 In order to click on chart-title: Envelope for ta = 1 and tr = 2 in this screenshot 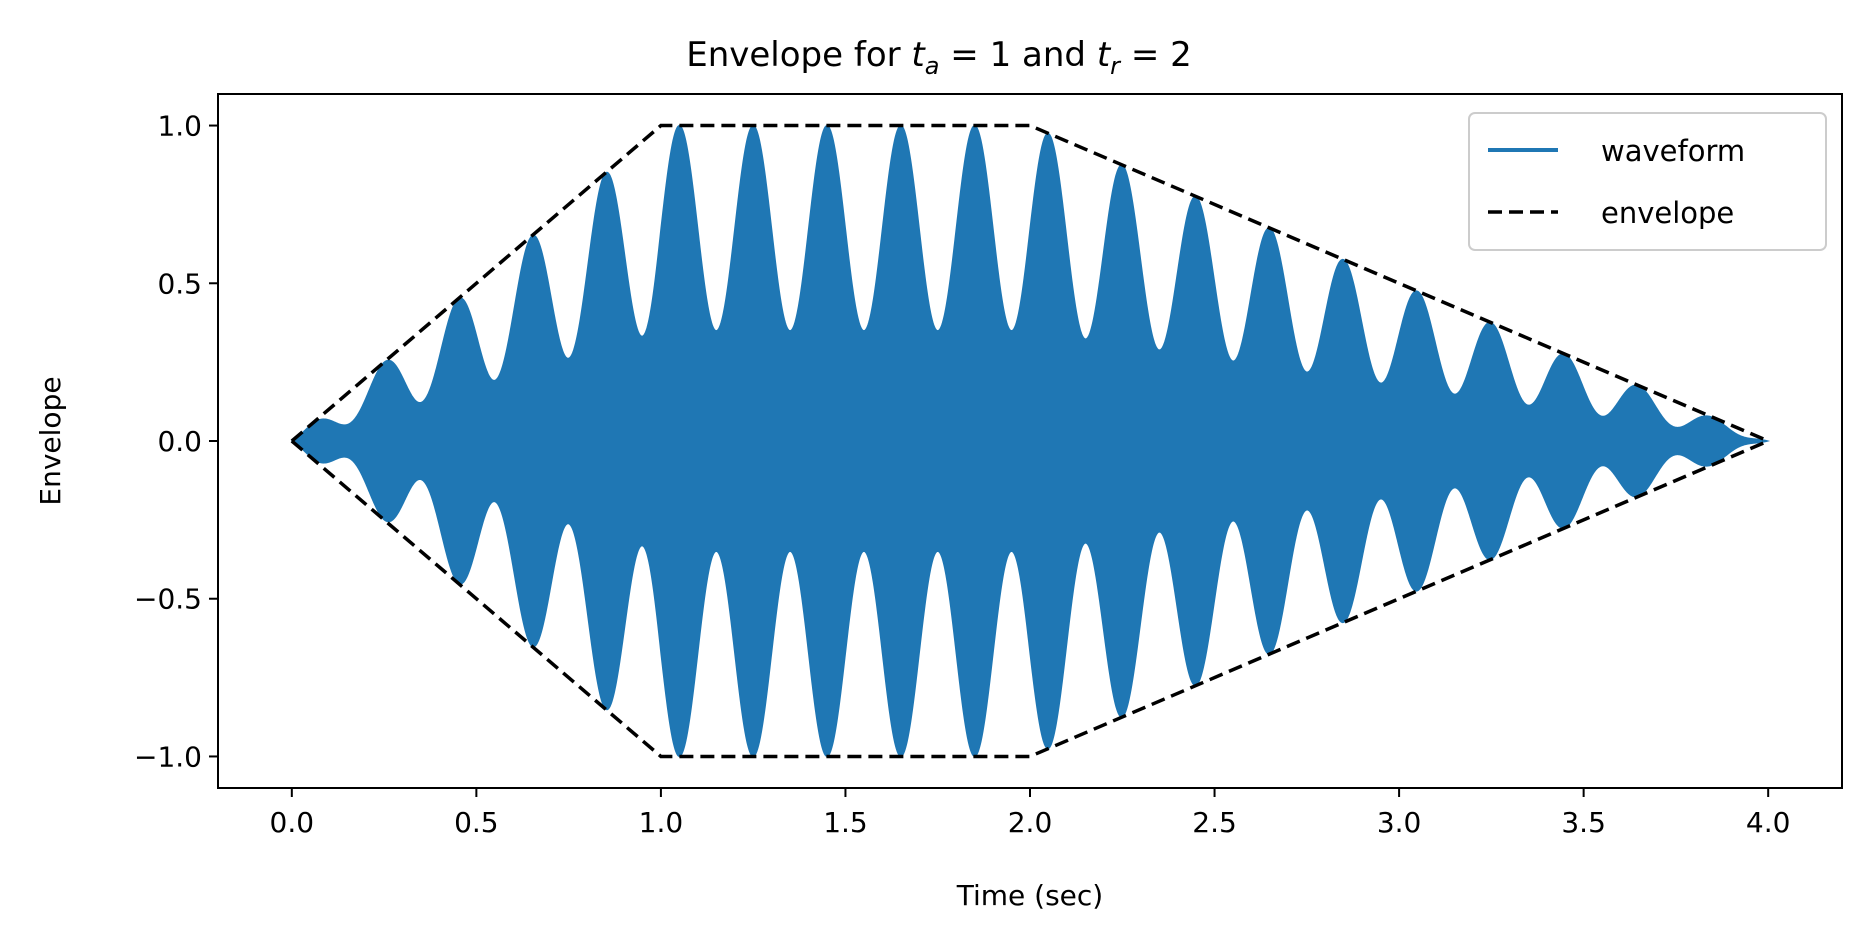, I will do `click(939, 57)`.